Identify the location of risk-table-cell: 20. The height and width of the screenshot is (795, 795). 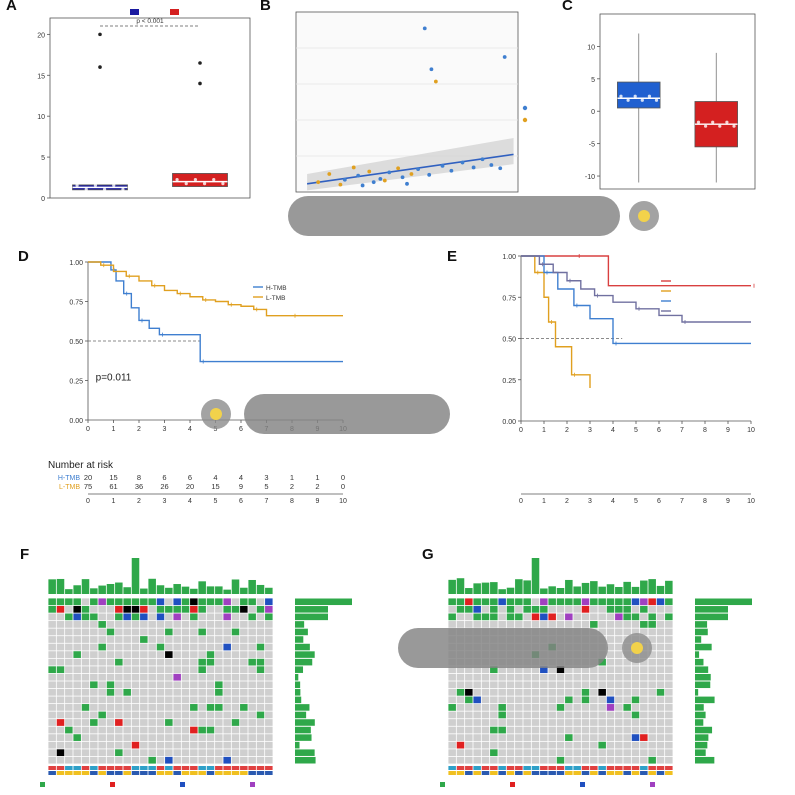
(88, 477).